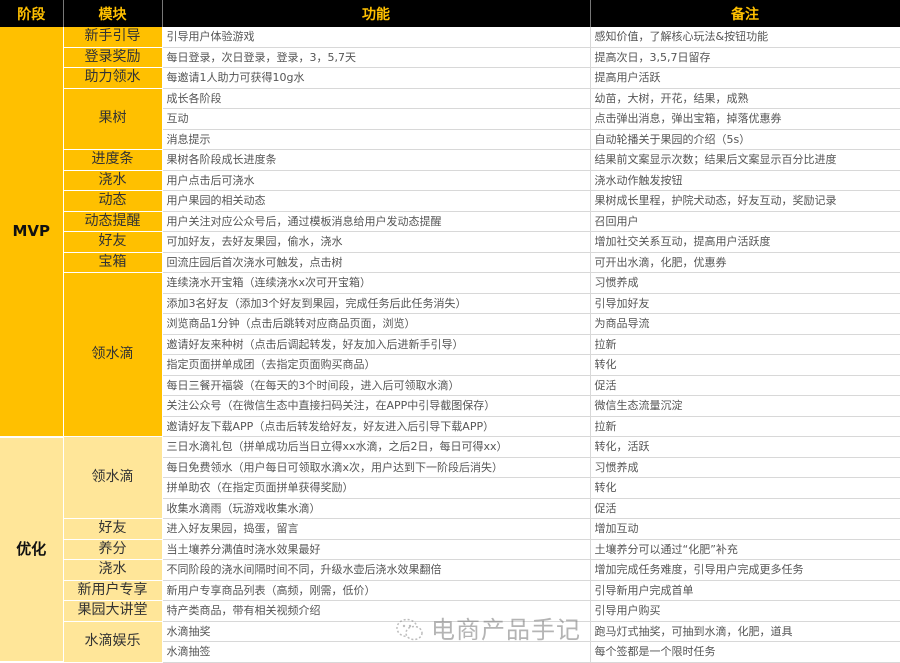  Describe the element at coordinates (376, 78) in the screenshot. I see `function-cell: 每邀请1人助力可获得10g水` at that location.